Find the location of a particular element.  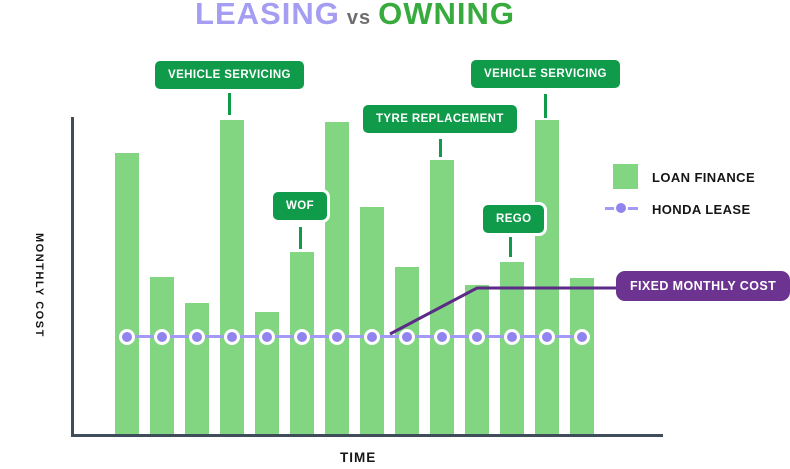

x-axis-line is located at coordinates (367, 435).